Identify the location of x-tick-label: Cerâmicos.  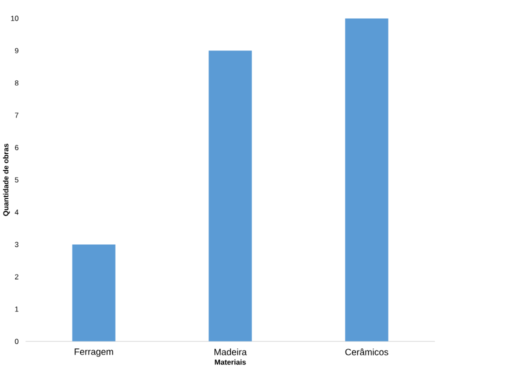
(366, 352).